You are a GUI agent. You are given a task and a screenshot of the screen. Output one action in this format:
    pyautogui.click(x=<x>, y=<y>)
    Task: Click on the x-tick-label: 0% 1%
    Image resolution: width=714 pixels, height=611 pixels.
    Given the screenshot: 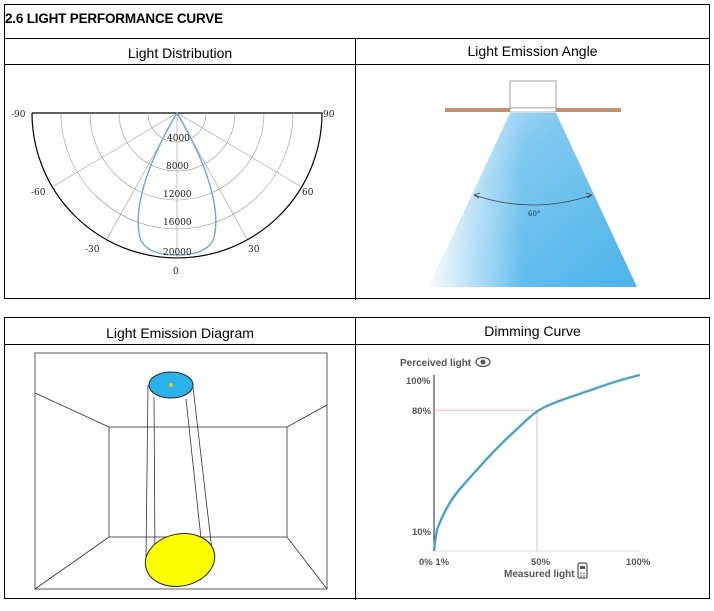 What is the action you would take?
    pyautogui.click(x=434, y=562)
    